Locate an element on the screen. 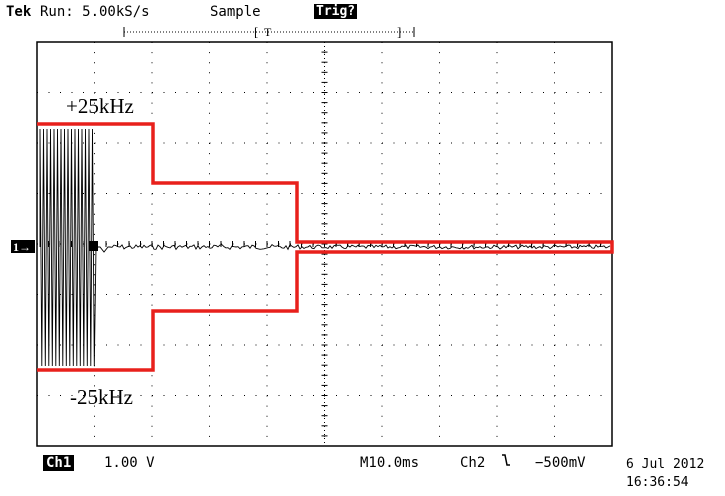 This screenshot has height=496, width=725. channel-badge: Ch1 is located at coordinates (59, 463).